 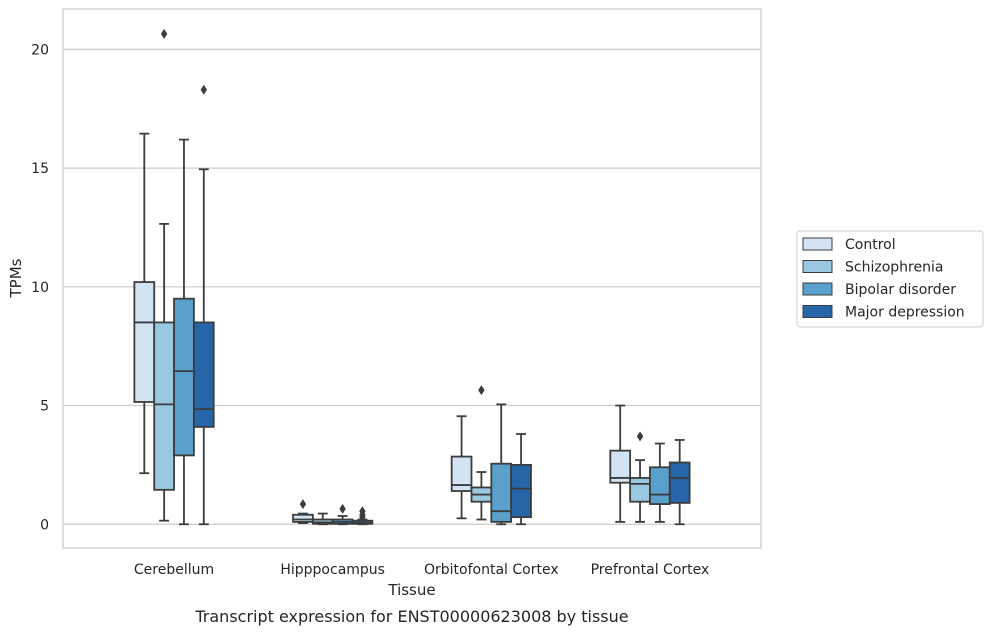 What do you see at coordinates (905, 313) in the screenshot?
I see `legend-label: Major depression` at bounding box center [905, 313].